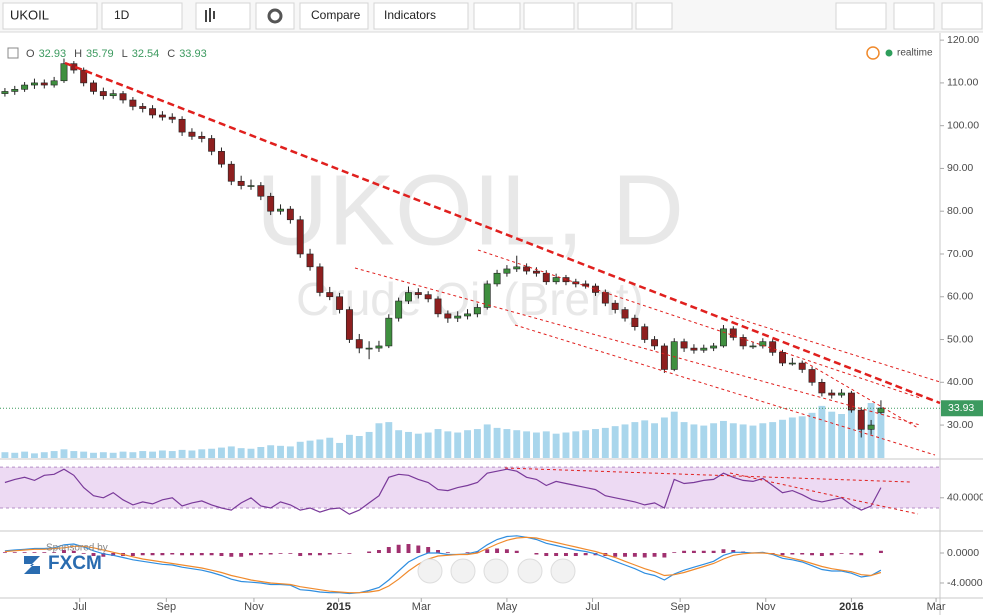 Image resolution: width=983 pixels, height=615 pixels. Describe the element at coordinates (549, 16) in the screenshot. I see `idea-button` at that location.